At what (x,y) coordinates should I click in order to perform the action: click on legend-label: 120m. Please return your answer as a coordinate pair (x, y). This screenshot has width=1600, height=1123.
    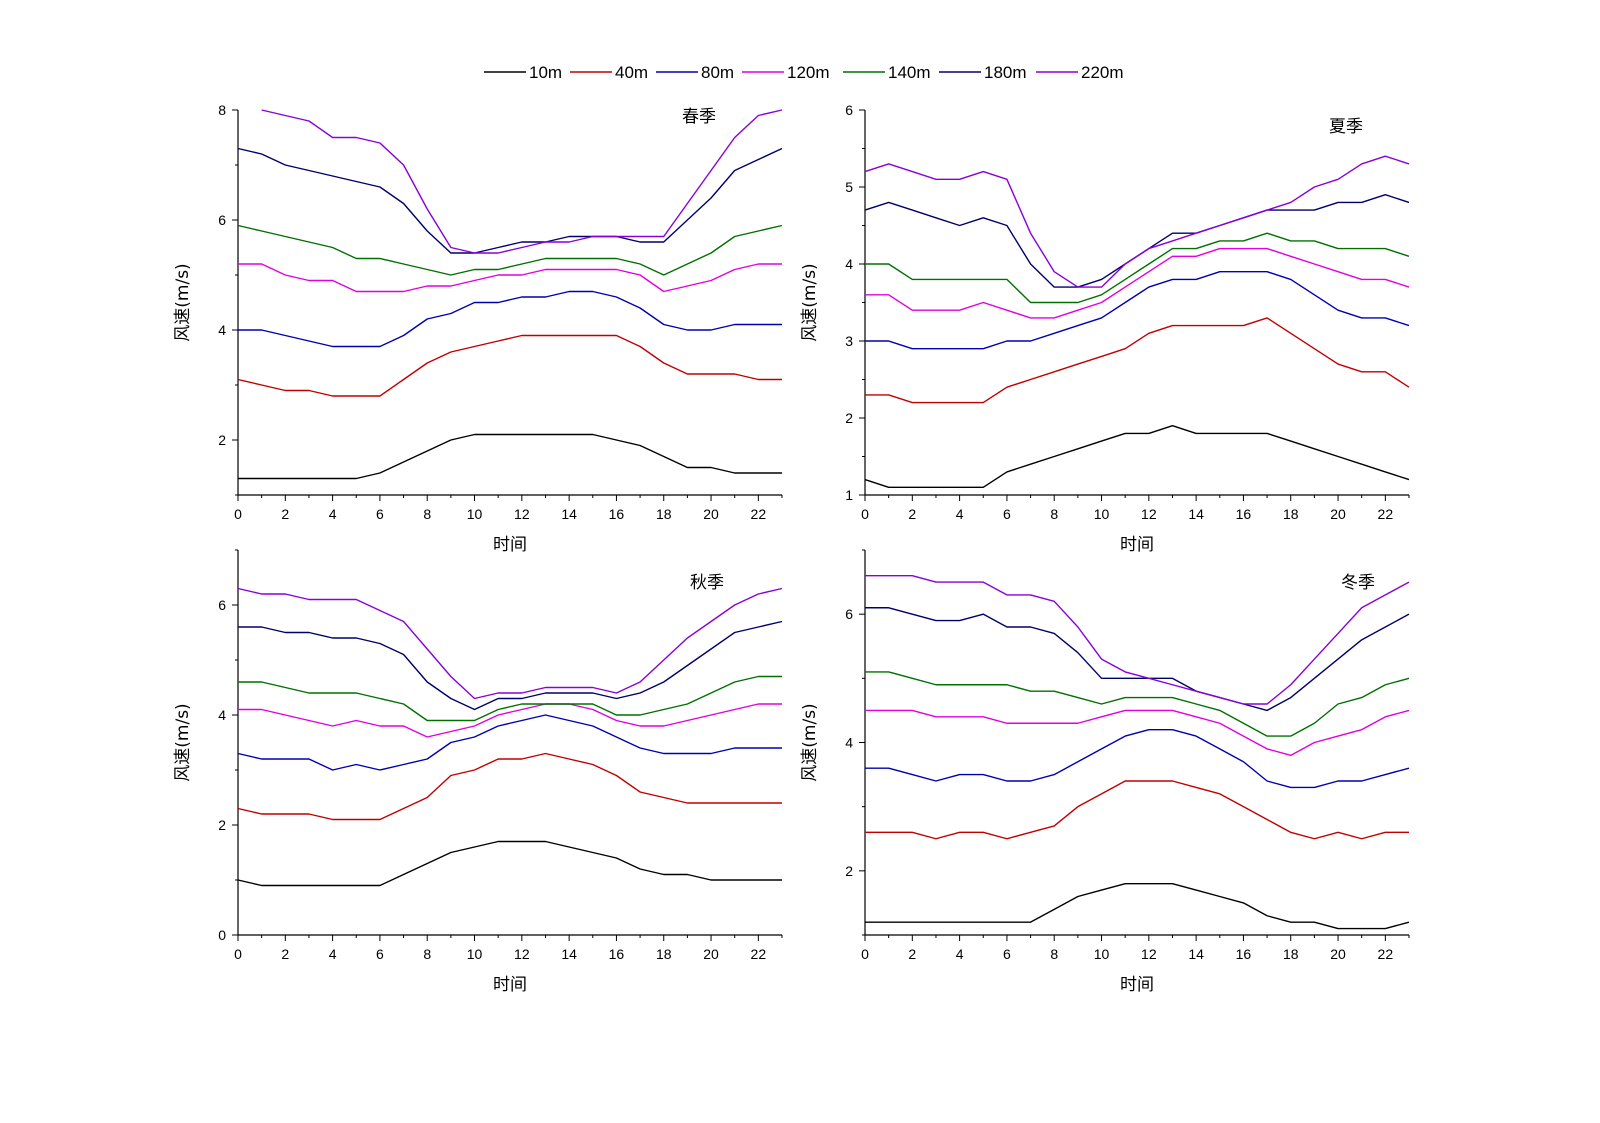
    Looking at the image, I should click on (808, 72).